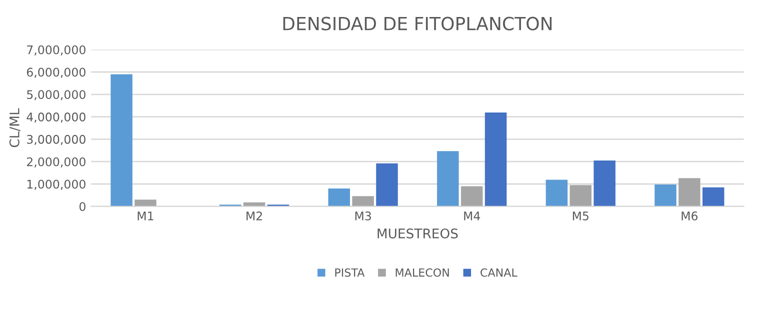 The image size is (759, 320). I want to click on x-tick-label: M4, so click(472, 216).